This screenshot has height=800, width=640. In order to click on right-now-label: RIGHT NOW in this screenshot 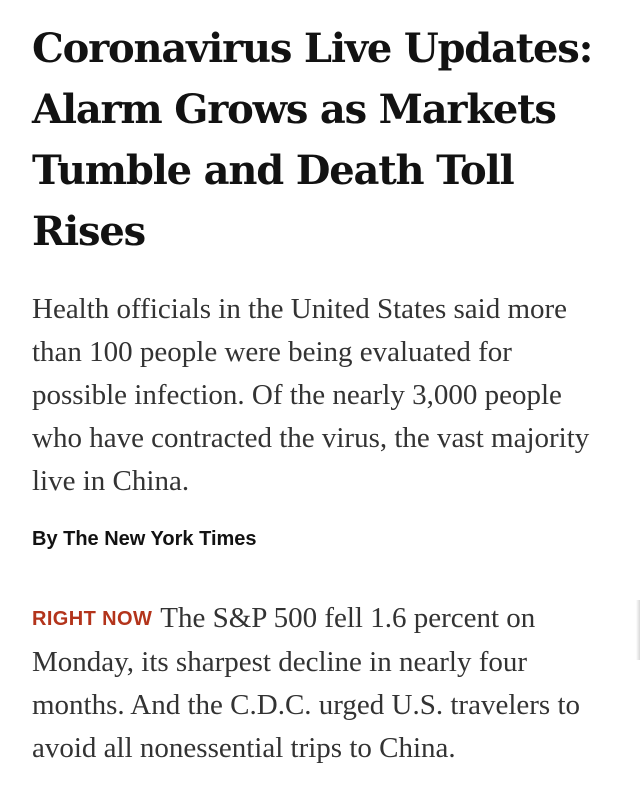, I will do `click(92, 619)`.